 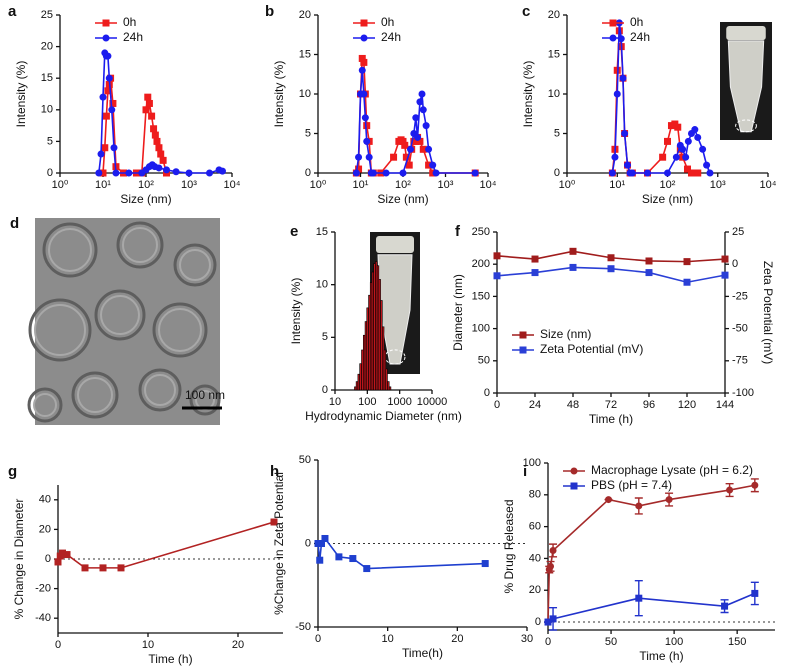 What do you see at coordinates (649, 405) in the screenshot?
I see `x-tick-label: 96` at bounding box center [649, 405].